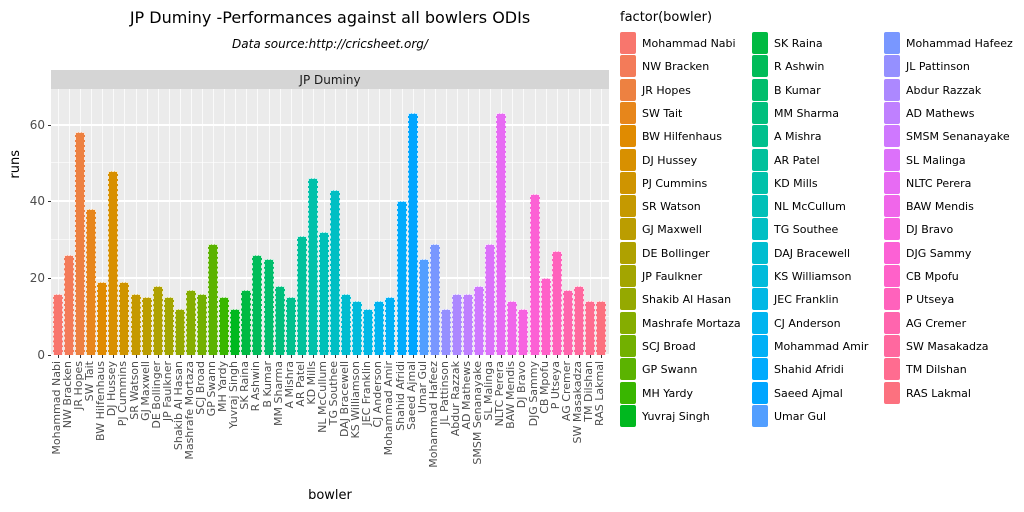 This screenshot has width=1024, height=512. What do you see at coordinates (257, 305) in the screenshot?
I see `bar-r-ashwin` at bounding box center [257, 305].